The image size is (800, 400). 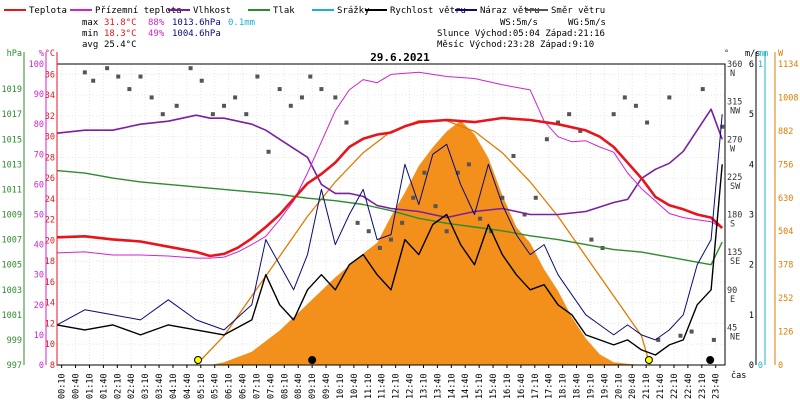 I want to click on direction-tick-value: 270, so click(x=734, y=140).